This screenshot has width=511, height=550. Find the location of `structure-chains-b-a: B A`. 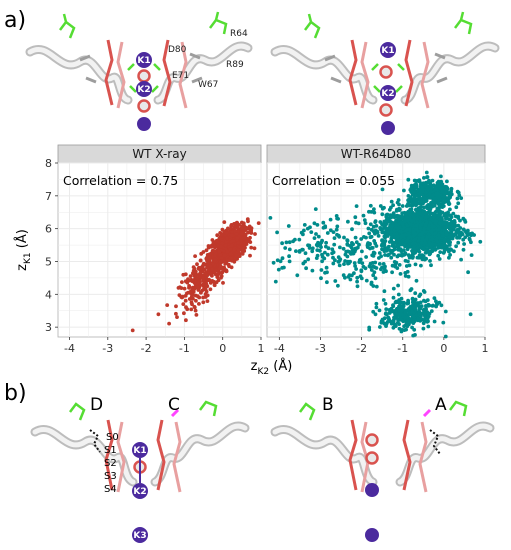

structure-chains-b-a: B A is located at coordinates (382, 468).